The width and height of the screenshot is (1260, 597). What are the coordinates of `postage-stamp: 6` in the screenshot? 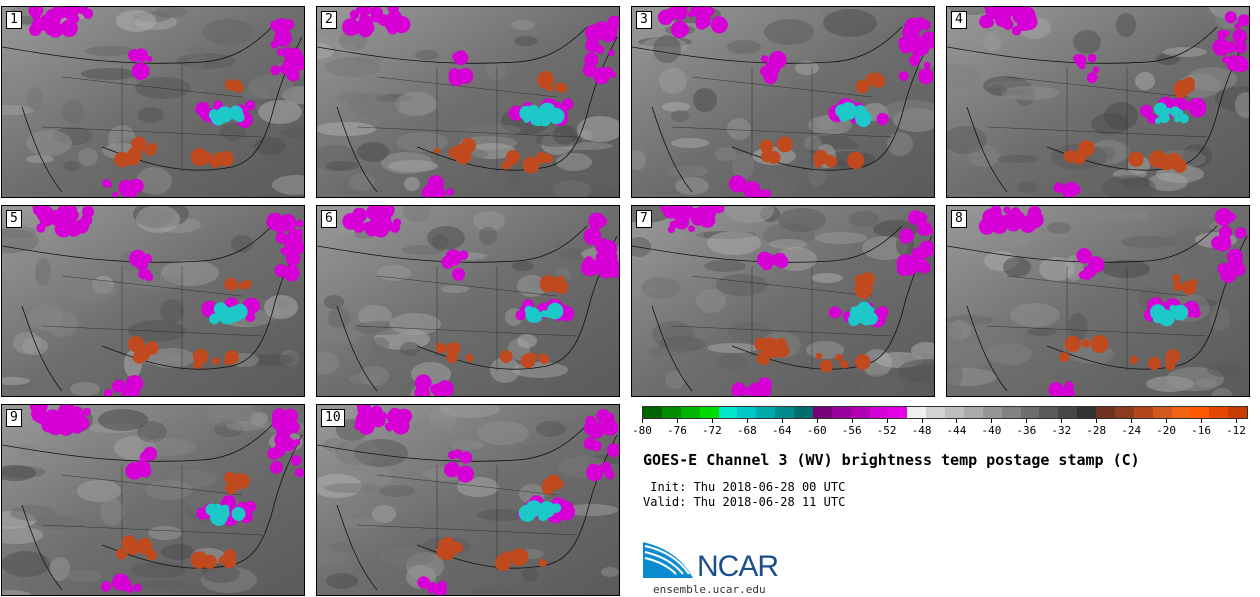 It's located at (468, 301).